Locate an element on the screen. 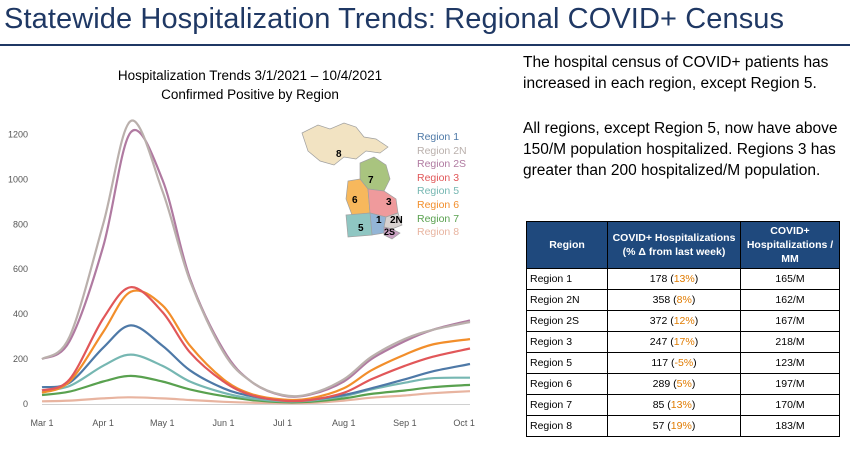 The image size is (850, 451). cell-hospitalizations-change: 372 (12%) is located at coordinates (674, 321).